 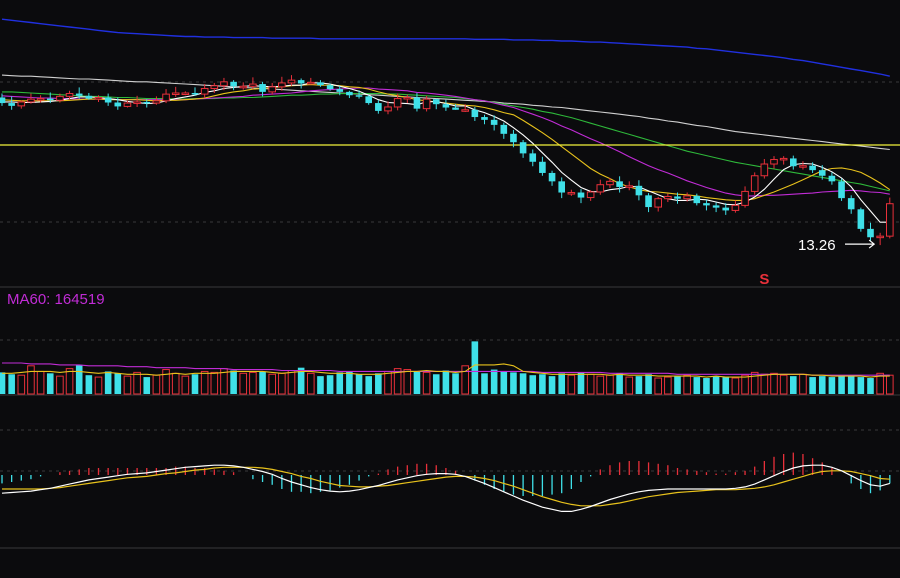 I want to click on ma60-line, so click(x=445, y=112).